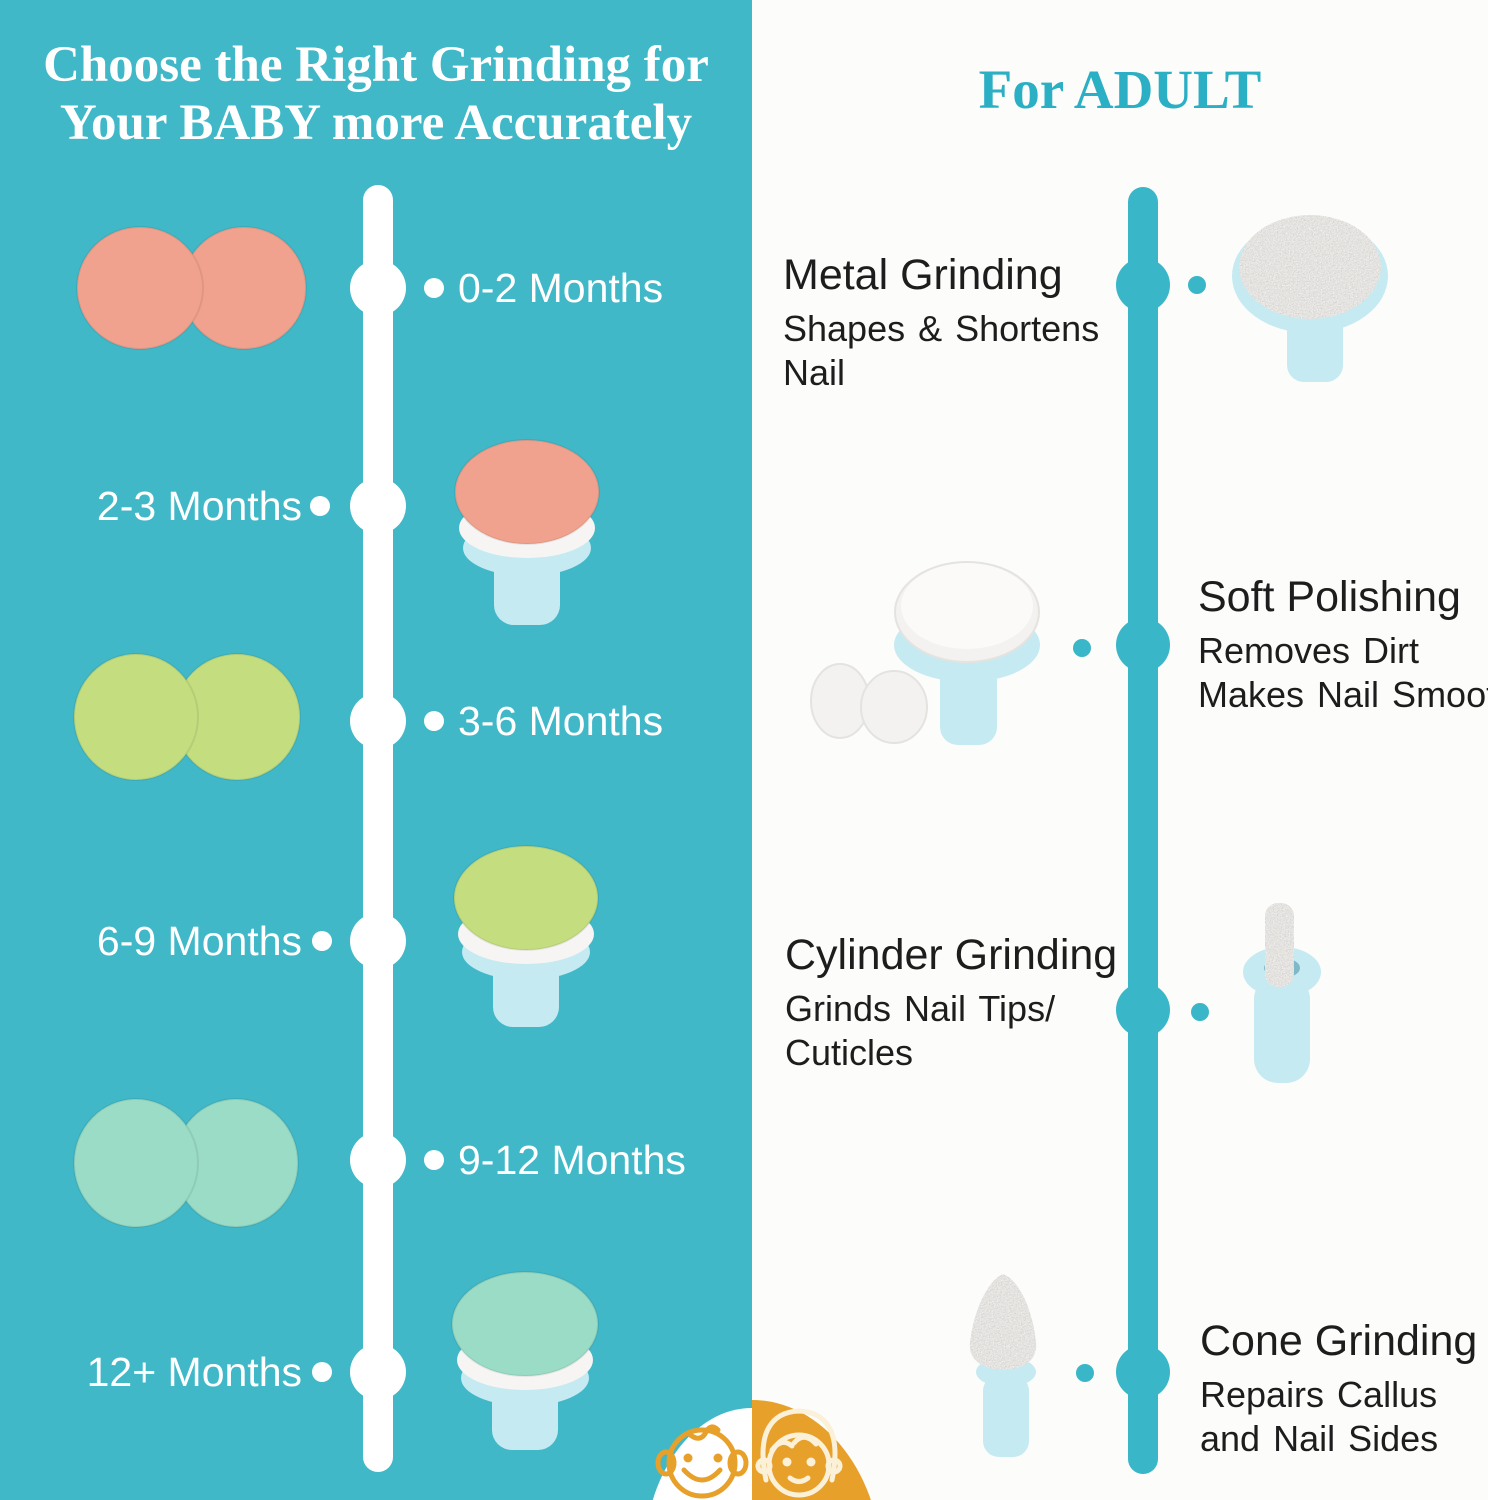 The image size is (1488, 1500). I want to click on metal-grinding-title: Metal Grinding, so click(923, 275).